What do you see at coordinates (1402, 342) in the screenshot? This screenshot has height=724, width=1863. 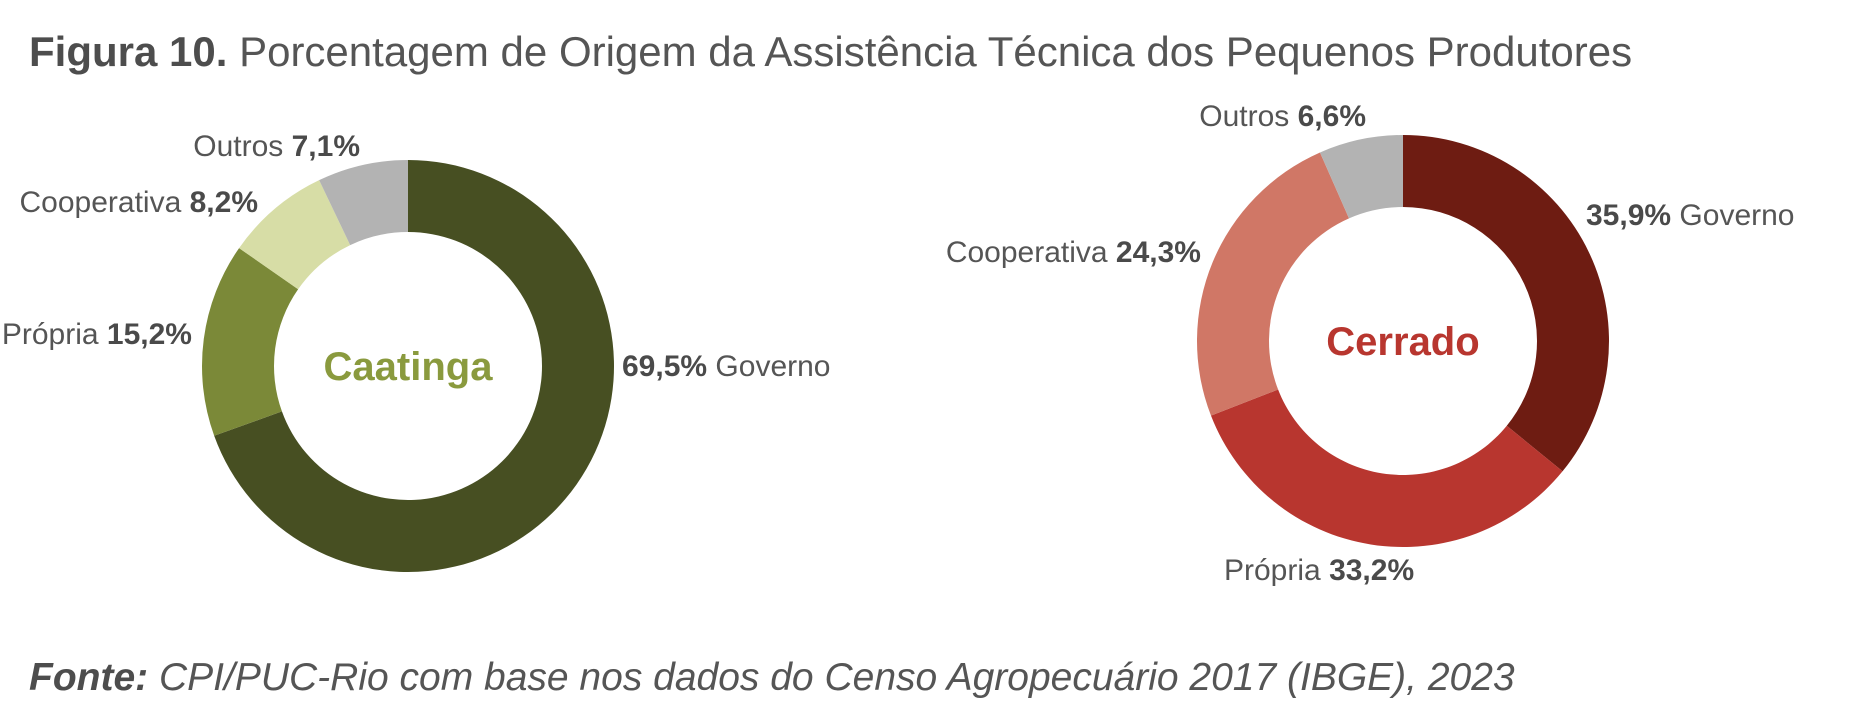 I see `donut-center-label: Cerrado` at bounding box center [1402, 342].